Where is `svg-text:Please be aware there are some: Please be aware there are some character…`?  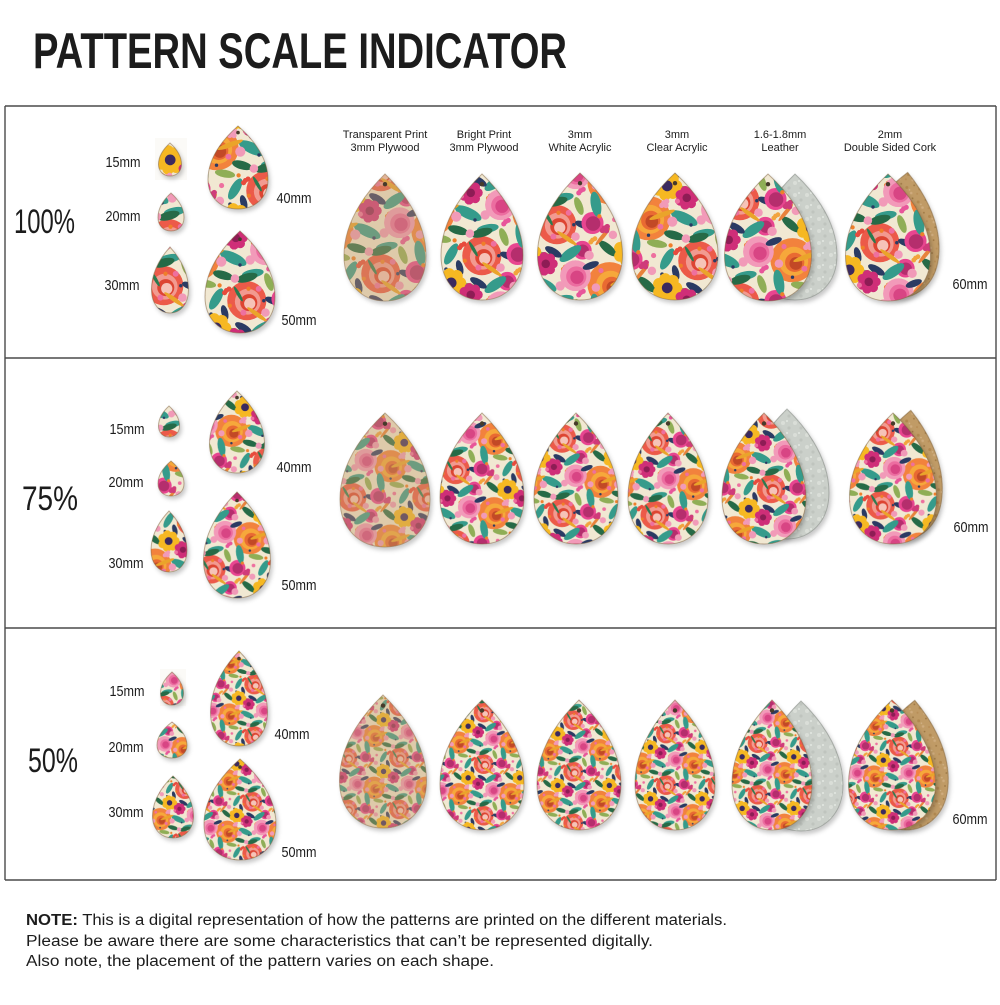 svg-text:Please be aware there are some: Please be aware there are some character… is located at coordinates (339, 941).